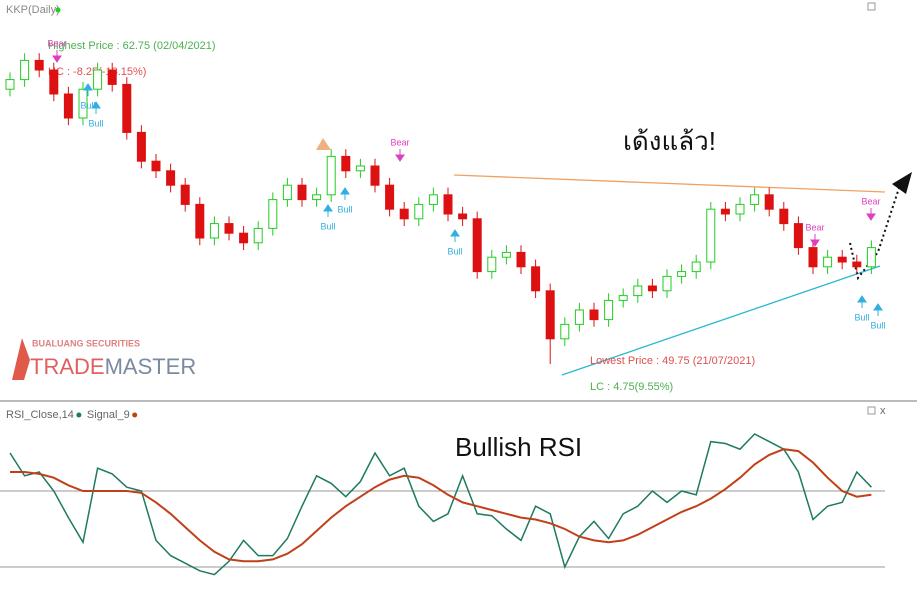 This screenshot has width=917, height=594. What do you see at coordinates (631, 387) in the screenshot?
I see `lc-label: LC : 4.75(9.55%)` at bounding box center [631, 387].